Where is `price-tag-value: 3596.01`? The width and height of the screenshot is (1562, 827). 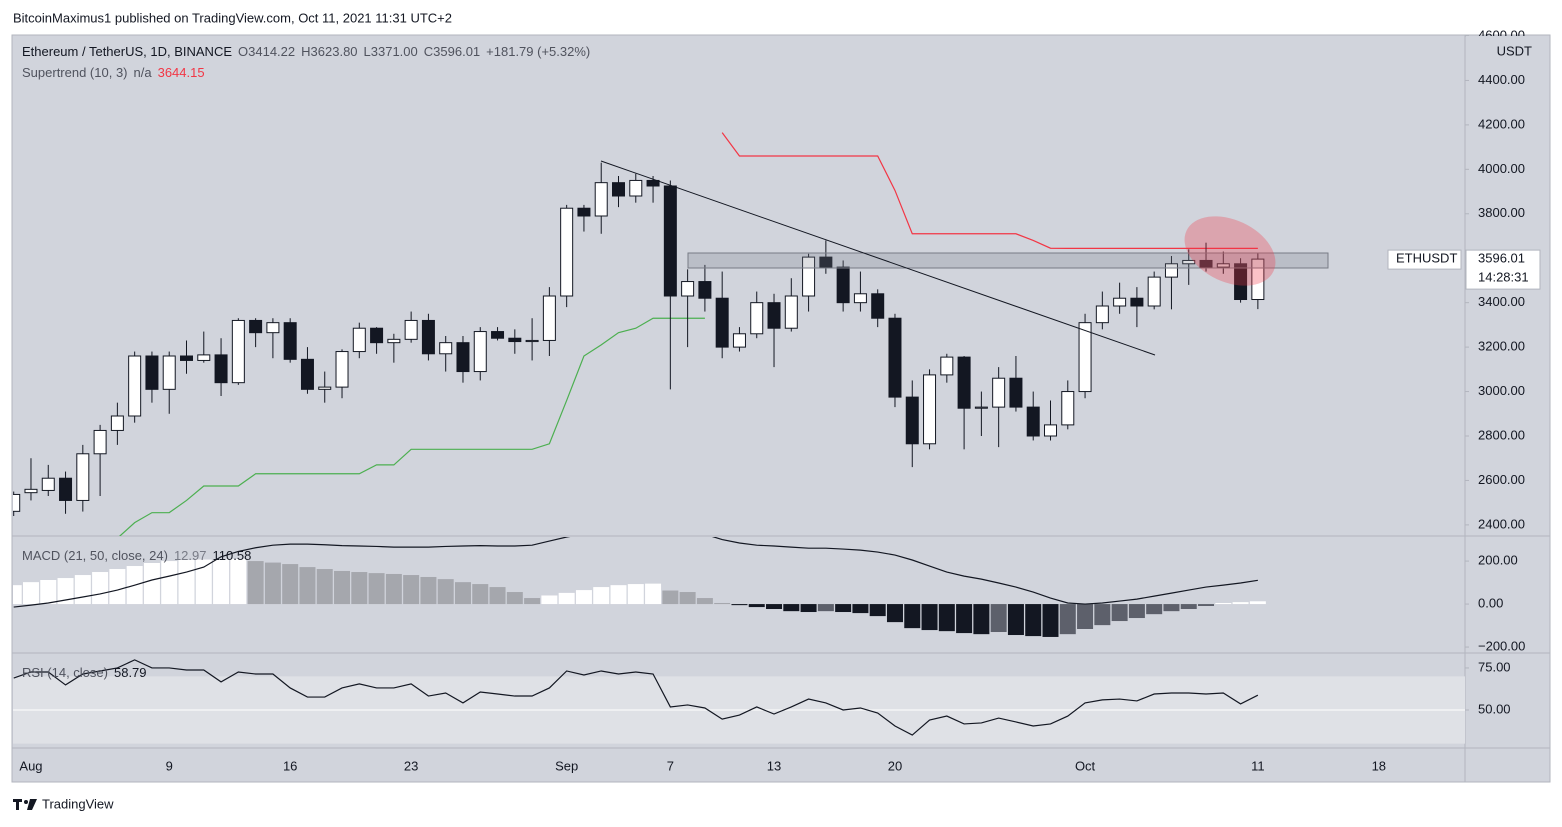
price-tag-value: 3596.01 is located at coordinates (1501, 258).